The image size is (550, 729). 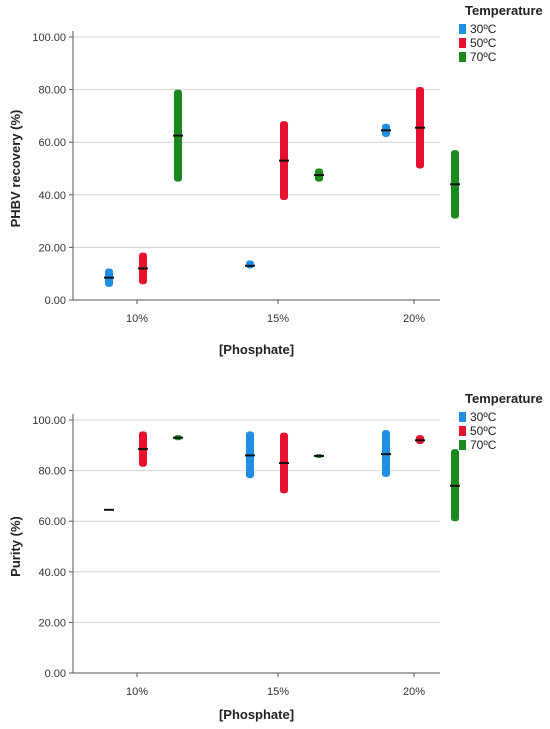 What do you see at coordinates (15, 169) in the screenshot?
I see `y-axis-title: PHBV recovery (%)` at bounding box center [15, 169].